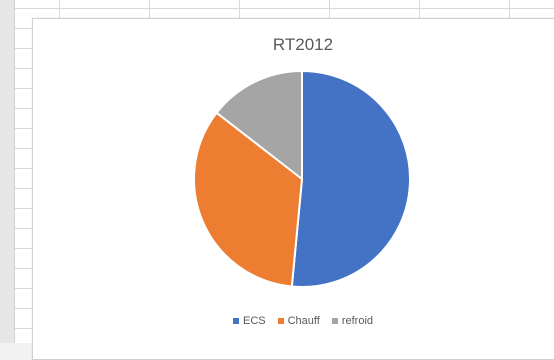 This screenshot has height=360, width=554. What do you see at coordinates (259, 125) in the screenshot?
I see `pie-slice-refroid` at bounding box center [259, 125].